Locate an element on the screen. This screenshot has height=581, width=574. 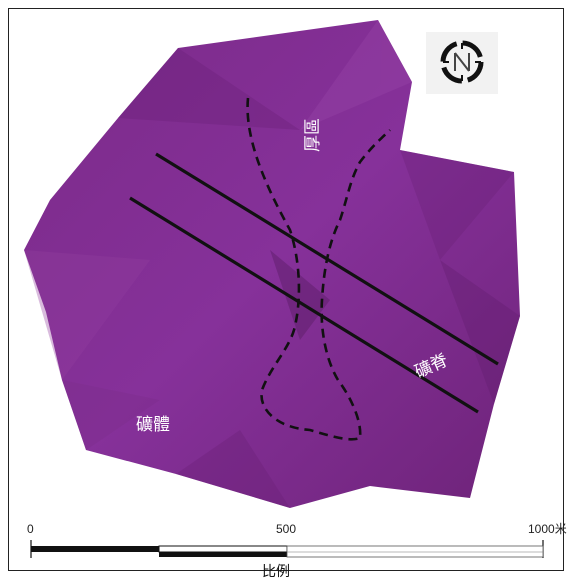
thick-zone-label: 厚區 is located at coordinates (313, 135).